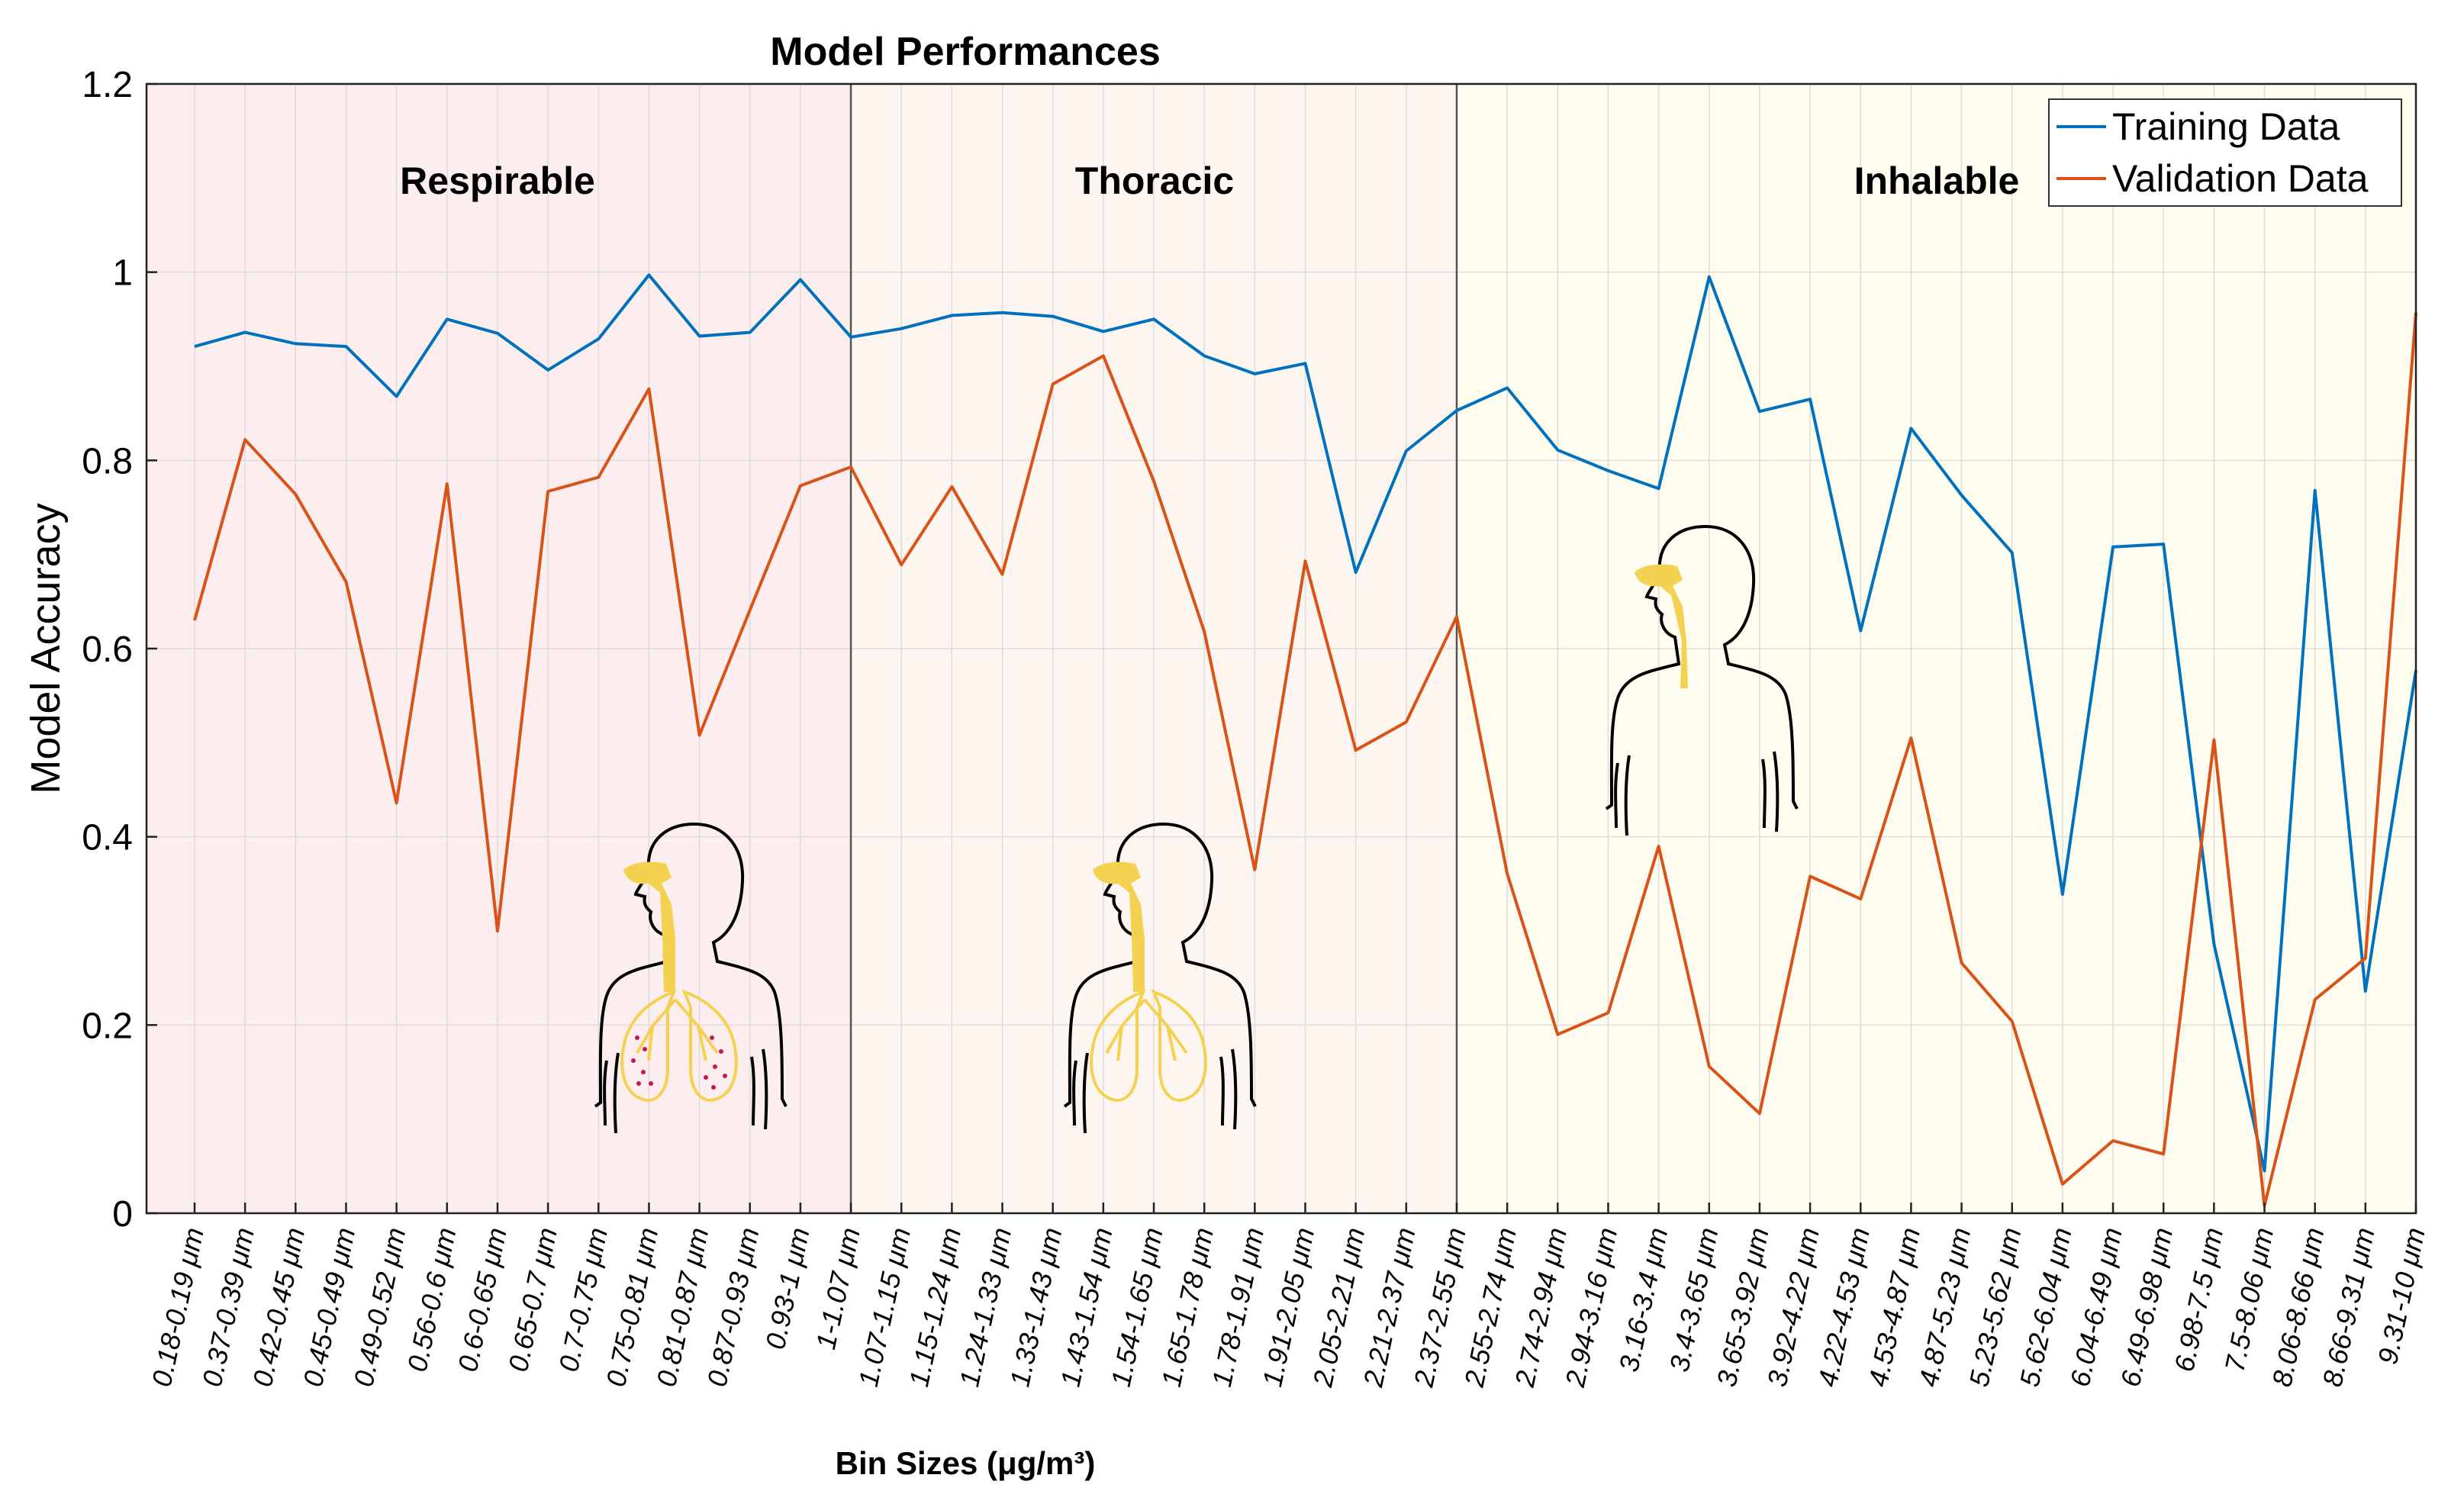 The width and height of the screenshot is (2464, 1507). What do you see at coordinates (107, 838) in the screenshot?
I see `y-tick-label: 0.4` at bounding box center [107, 838].